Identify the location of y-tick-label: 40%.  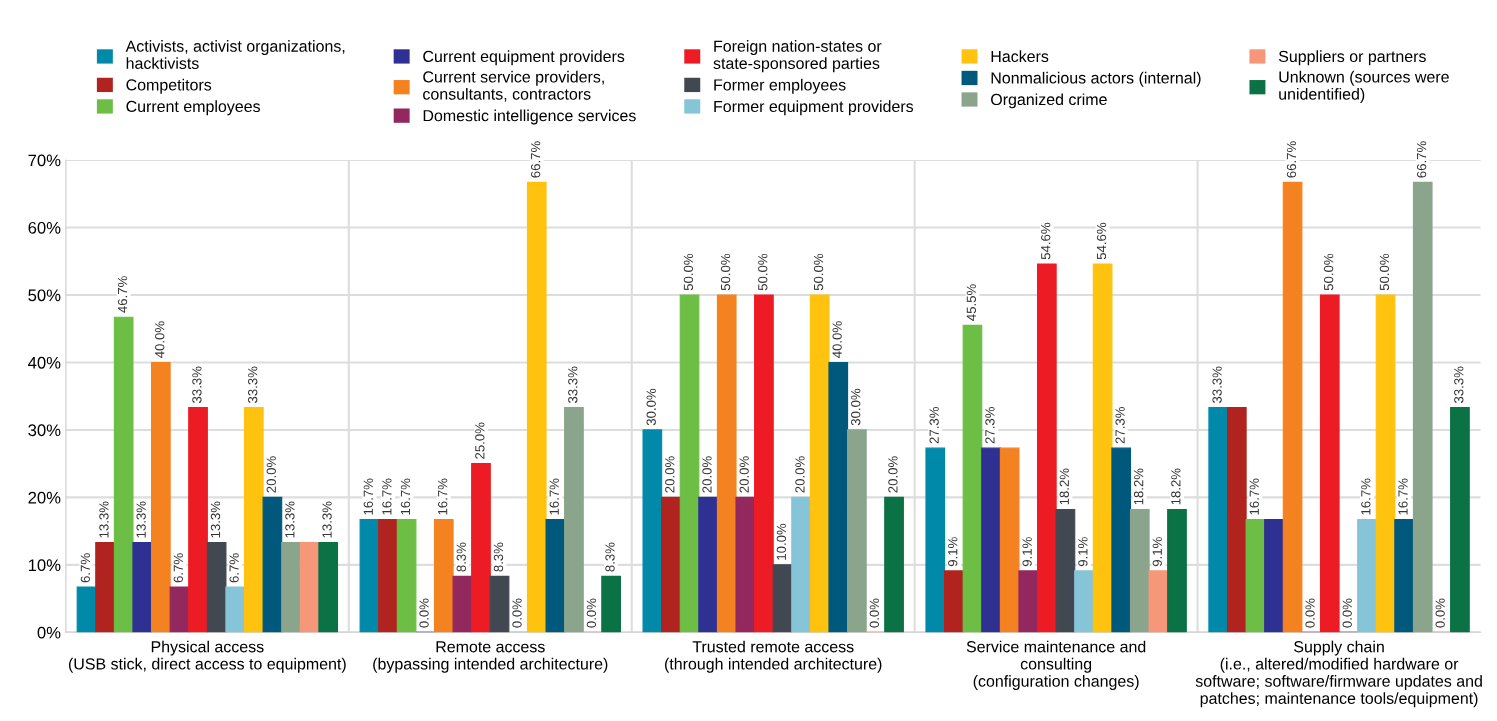
(44, 362).